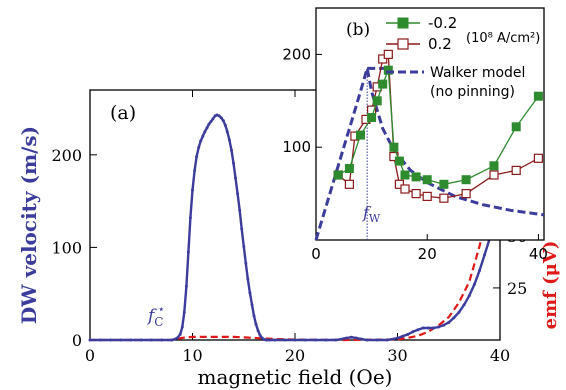  What do you see at coordinates (503, 38) in the screenshot?
I see `legend-units: (10⁸ A/cm²)` at bounding box center [503, 38].